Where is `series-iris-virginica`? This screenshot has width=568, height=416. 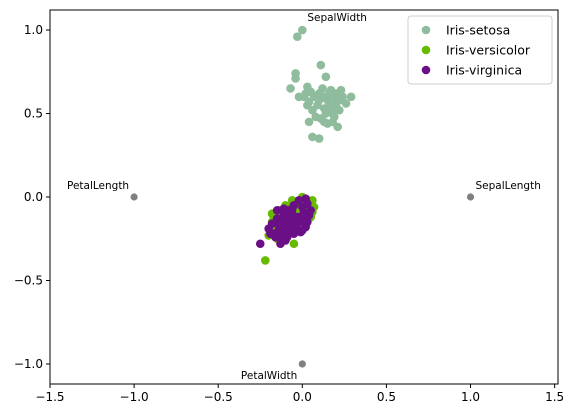 series-iris-virginica is located at coordinates (285, 221).